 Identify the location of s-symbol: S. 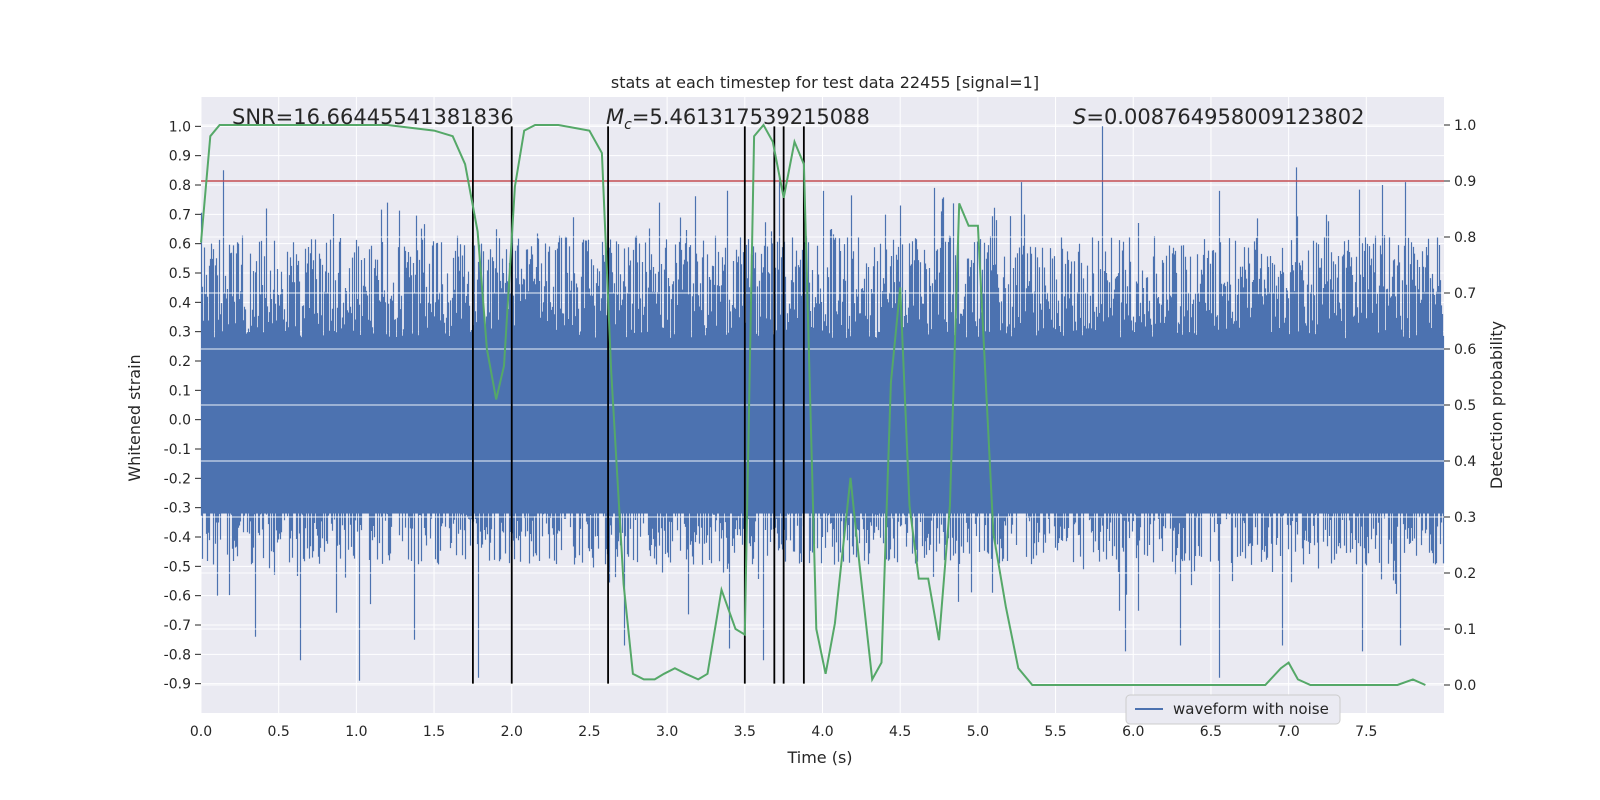
(1079, 117).